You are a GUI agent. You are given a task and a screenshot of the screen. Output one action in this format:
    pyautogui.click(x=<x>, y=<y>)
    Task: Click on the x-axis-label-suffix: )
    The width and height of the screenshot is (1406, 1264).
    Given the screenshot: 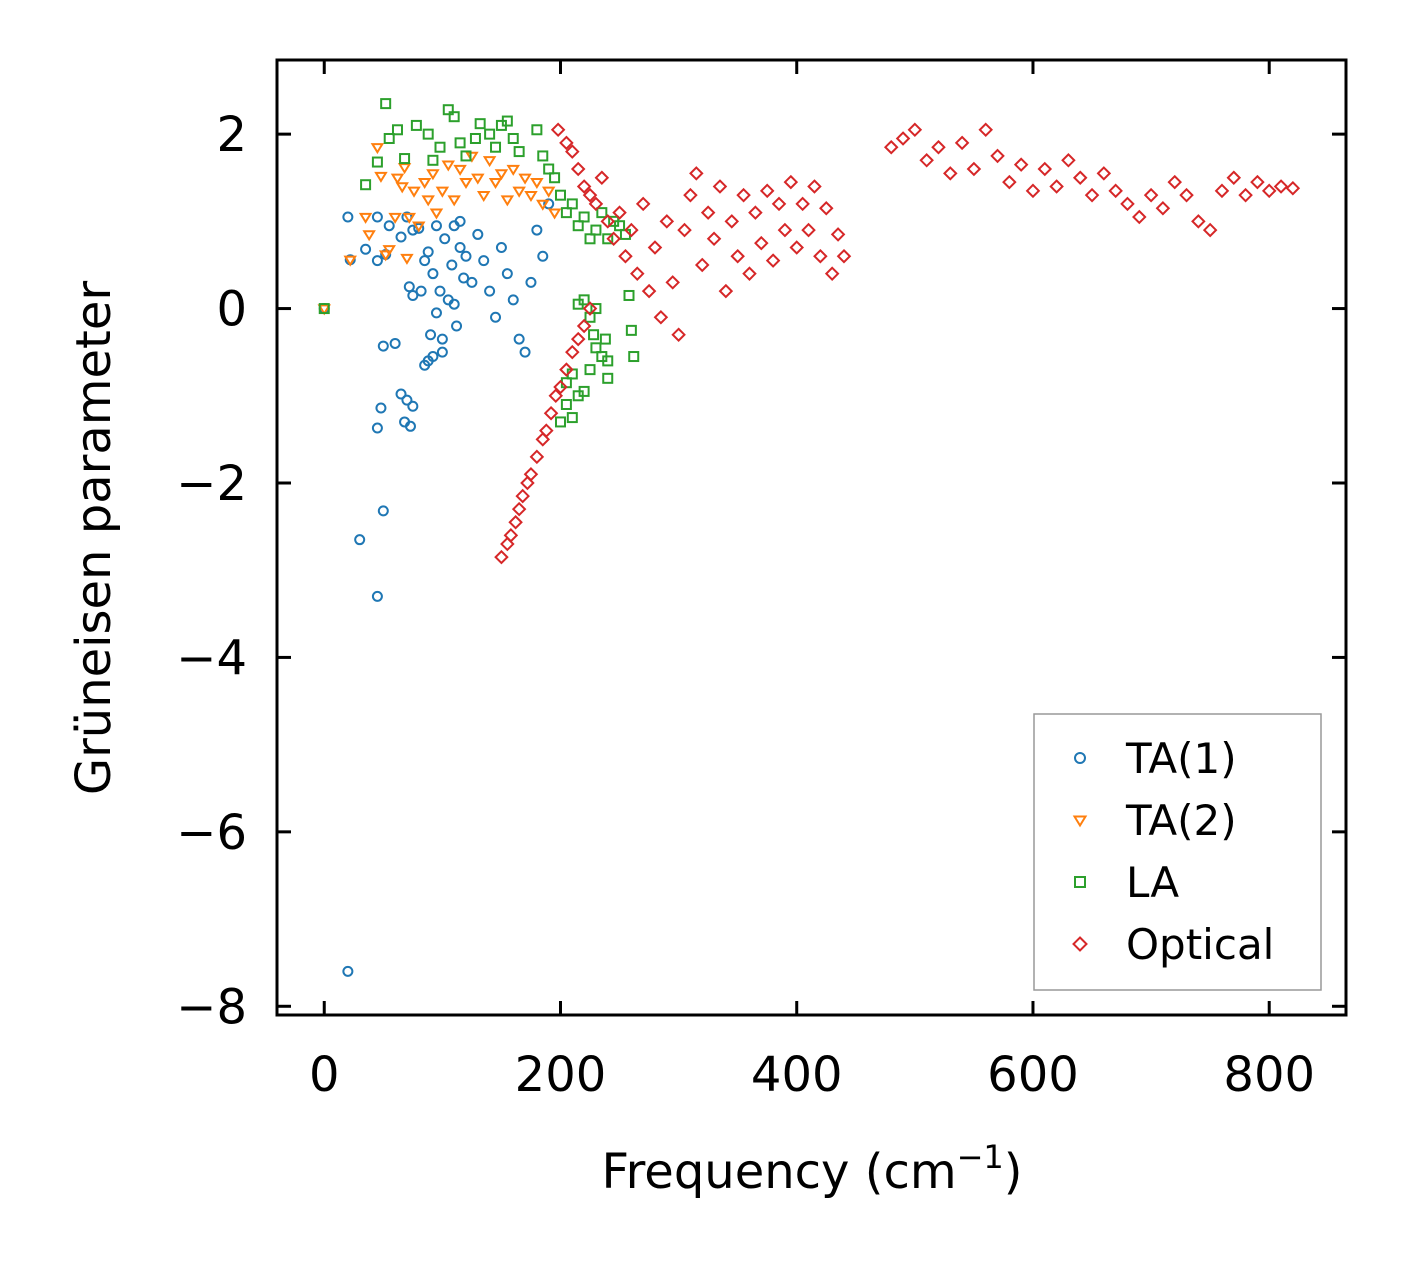 What is the action you would take?
    pyautogui.click(x=1013, y=1172)
    